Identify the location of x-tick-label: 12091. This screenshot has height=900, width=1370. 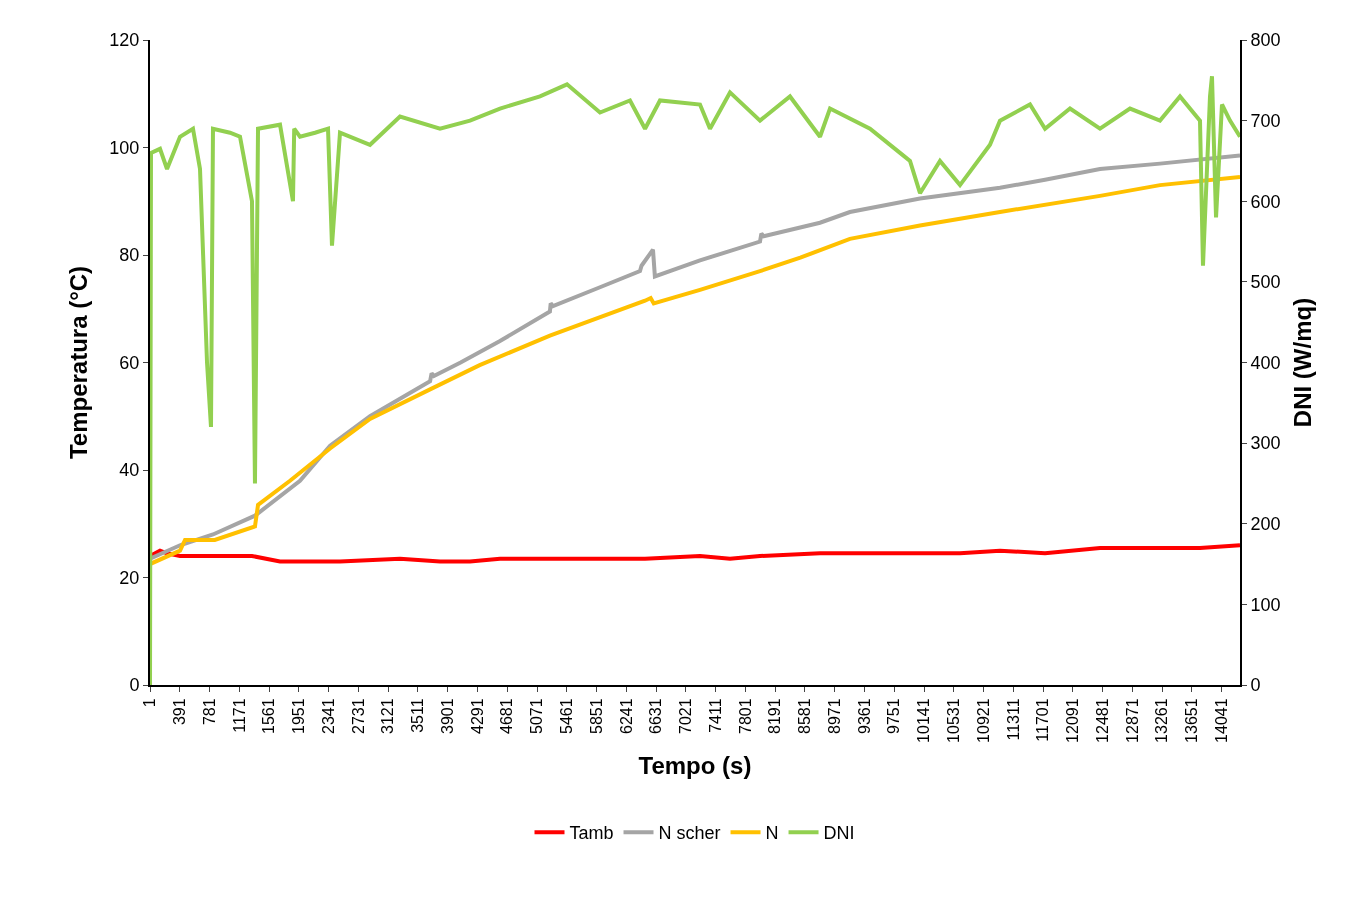
(1073, 720).